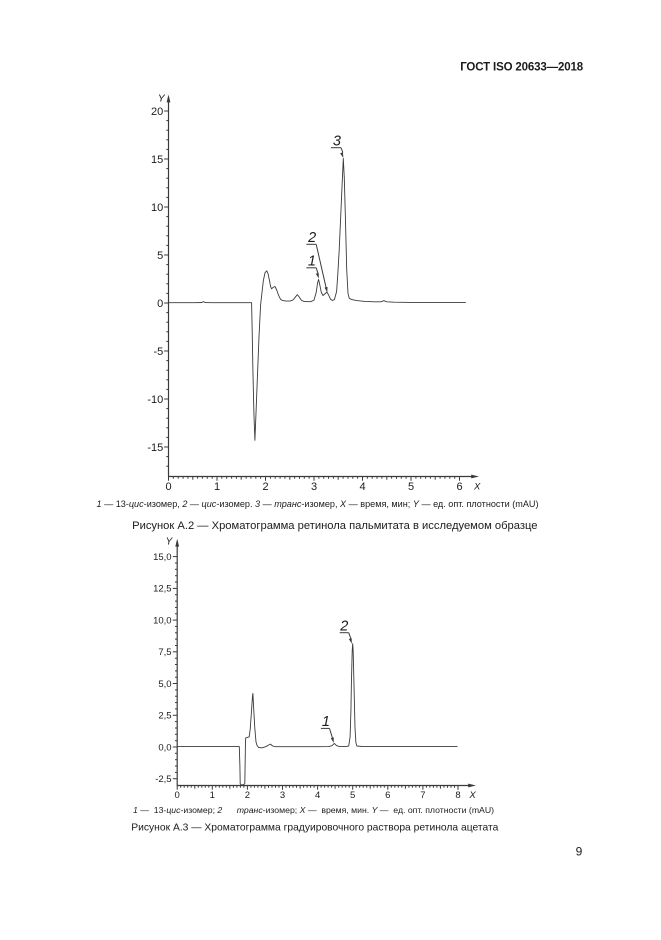 This screenshot has height=940, width=661. I want to click on svg-text: -2,5, so click(163, 779).